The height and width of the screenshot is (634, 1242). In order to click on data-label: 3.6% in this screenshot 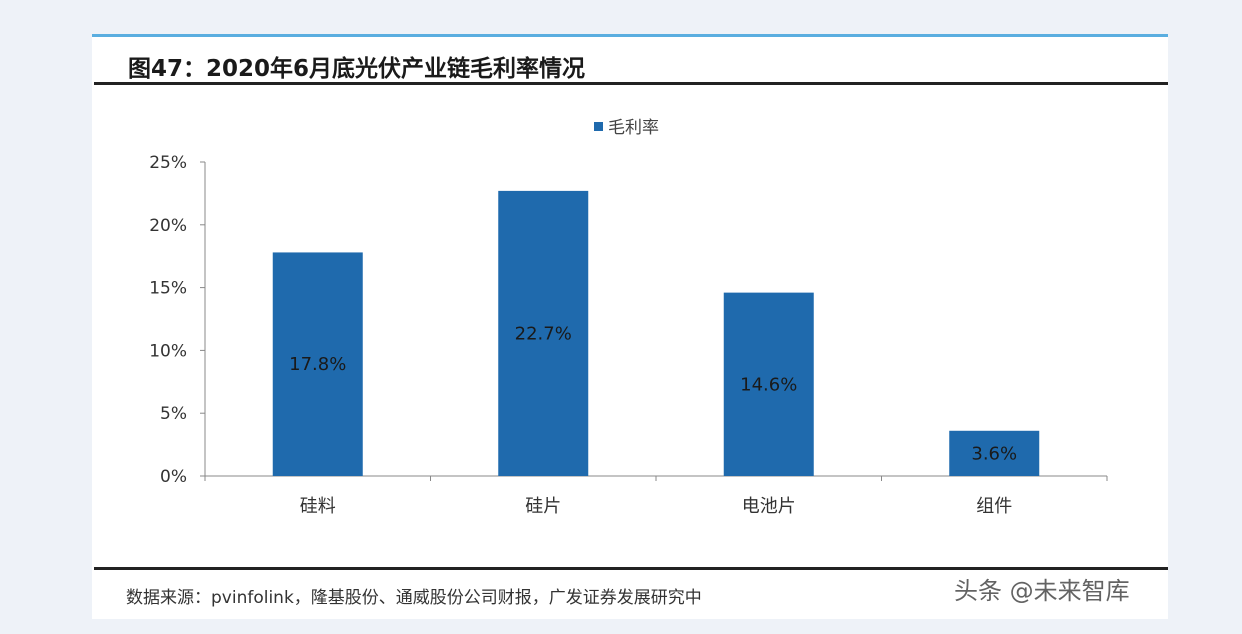, I will do `click(994, 453)`.